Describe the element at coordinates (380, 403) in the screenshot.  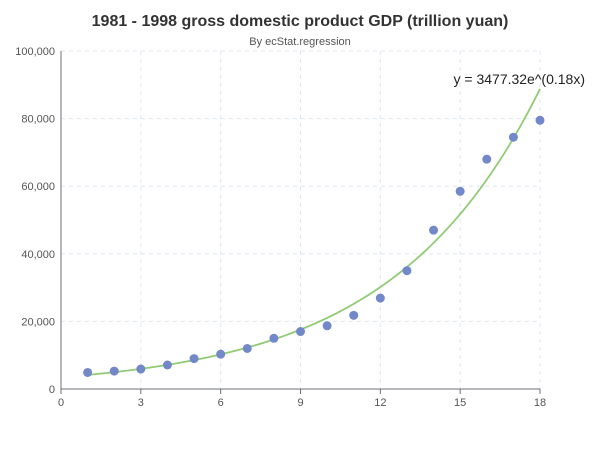
I see `x-tick-label: 12` at that location.